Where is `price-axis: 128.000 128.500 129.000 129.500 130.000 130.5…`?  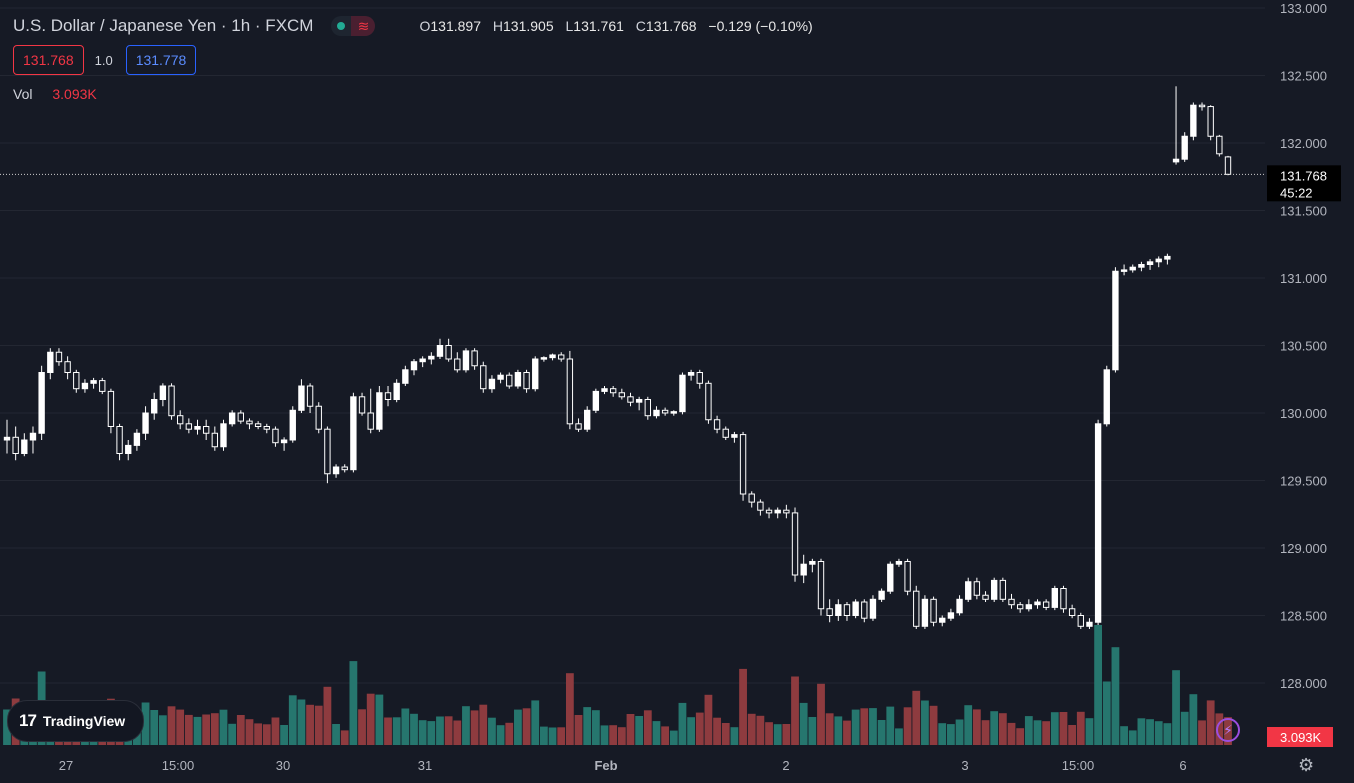
price-axis: 128.000 128.500 129.000 129.500 130.000 130.5… is located at coordinates (1309, 391).